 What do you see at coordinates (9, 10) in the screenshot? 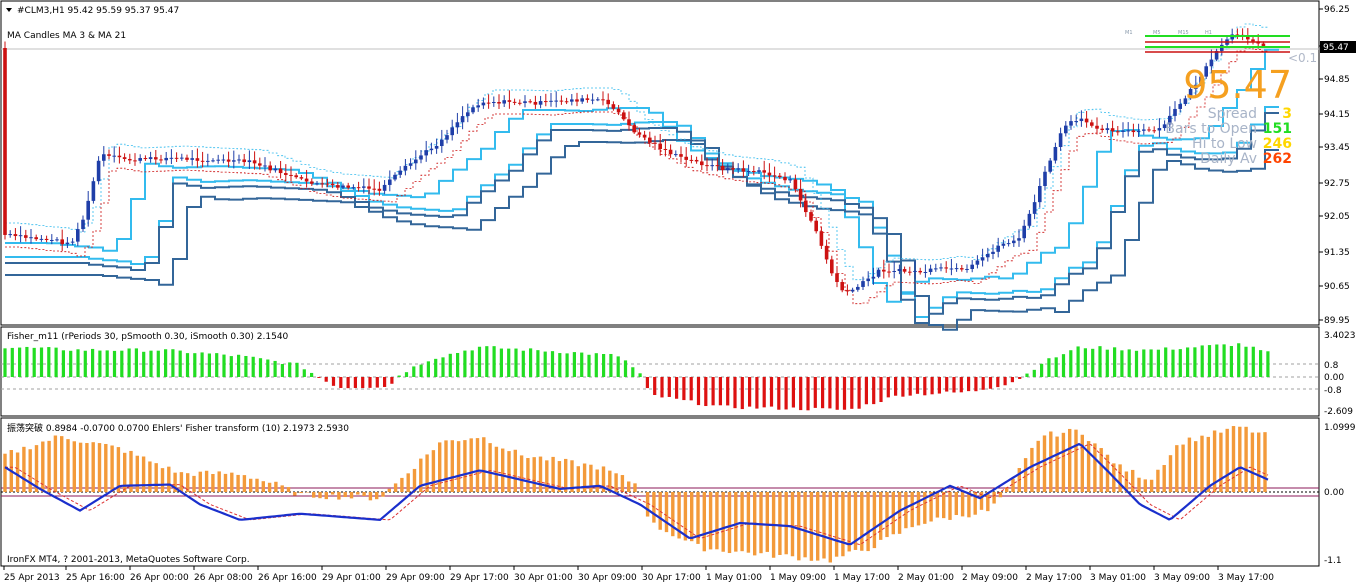
I see `dropdown-triangle-icon` at bounding box center [9, 10].